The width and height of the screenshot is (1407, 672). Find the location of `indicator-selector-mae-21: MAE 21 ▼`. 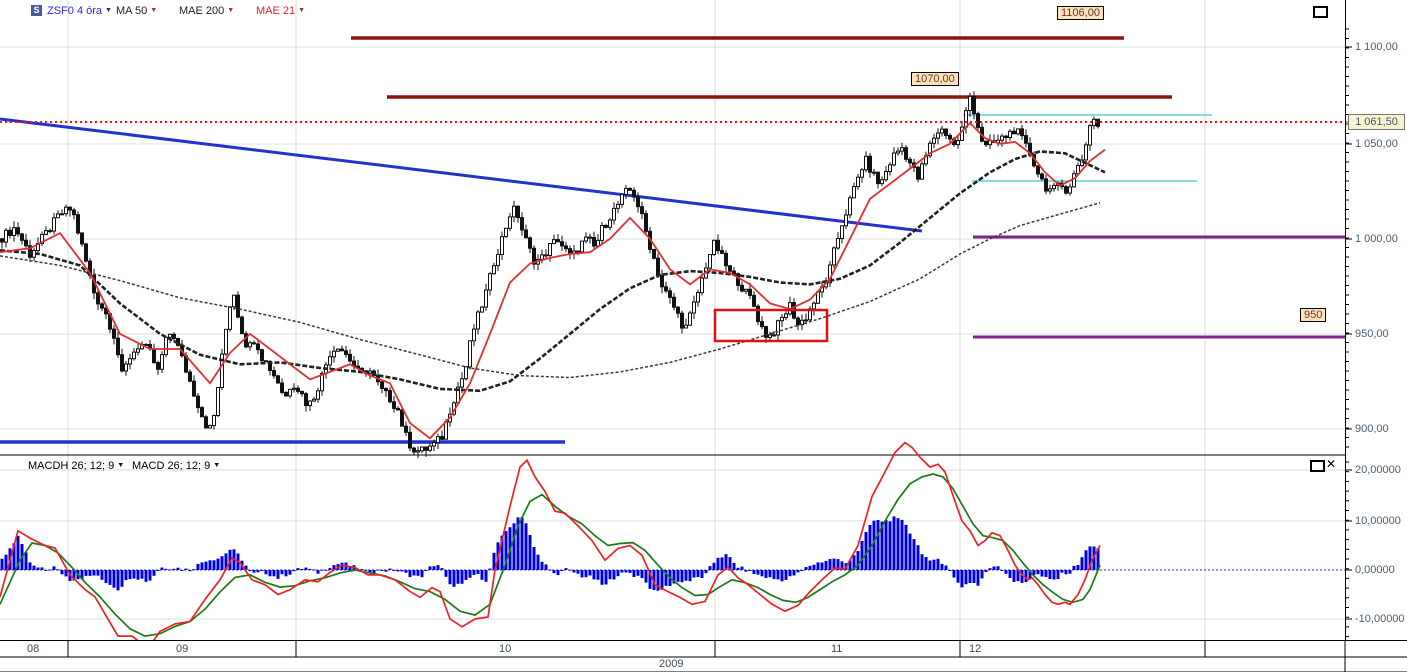

indicator-selector-mae-21: MAE 21 ▼ is located at coordinates (280, 11).